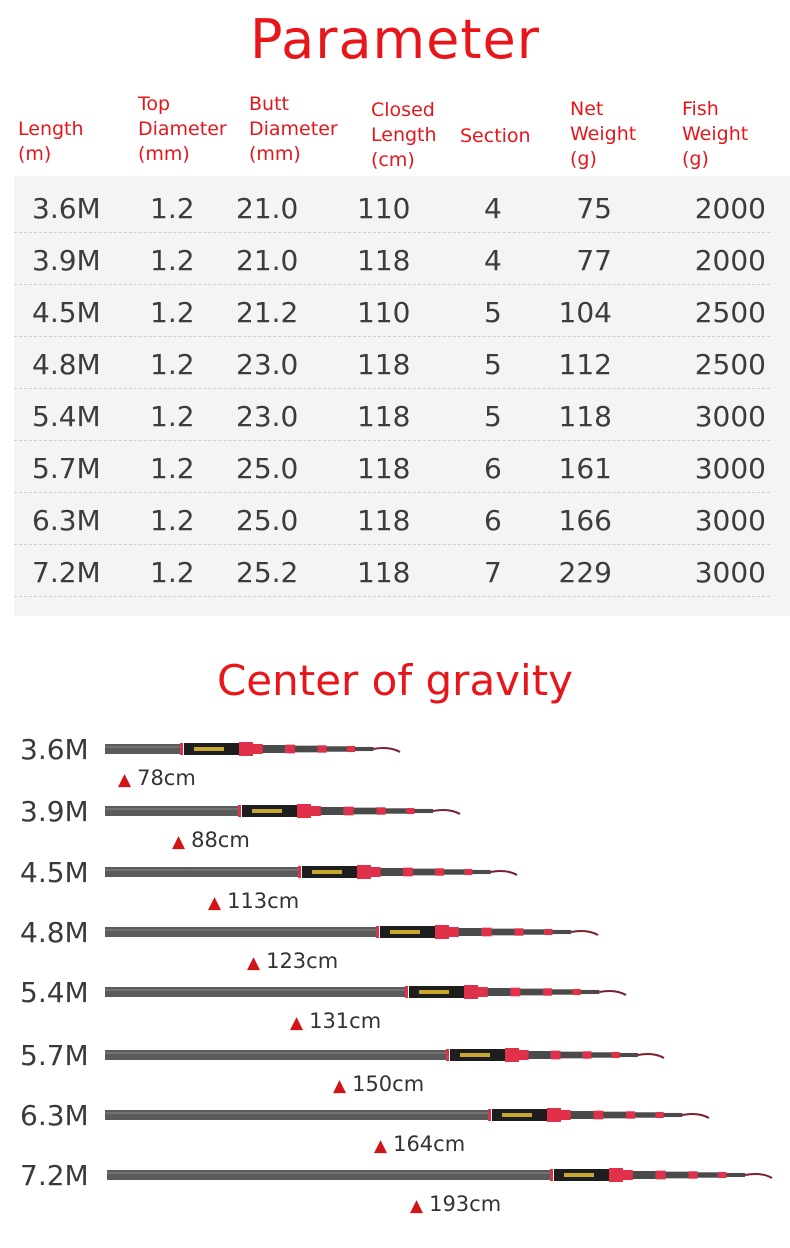 The width and height of the screenshot is (790, 1248). I want to click on cog-value: 164cm, so click(429, 1144).